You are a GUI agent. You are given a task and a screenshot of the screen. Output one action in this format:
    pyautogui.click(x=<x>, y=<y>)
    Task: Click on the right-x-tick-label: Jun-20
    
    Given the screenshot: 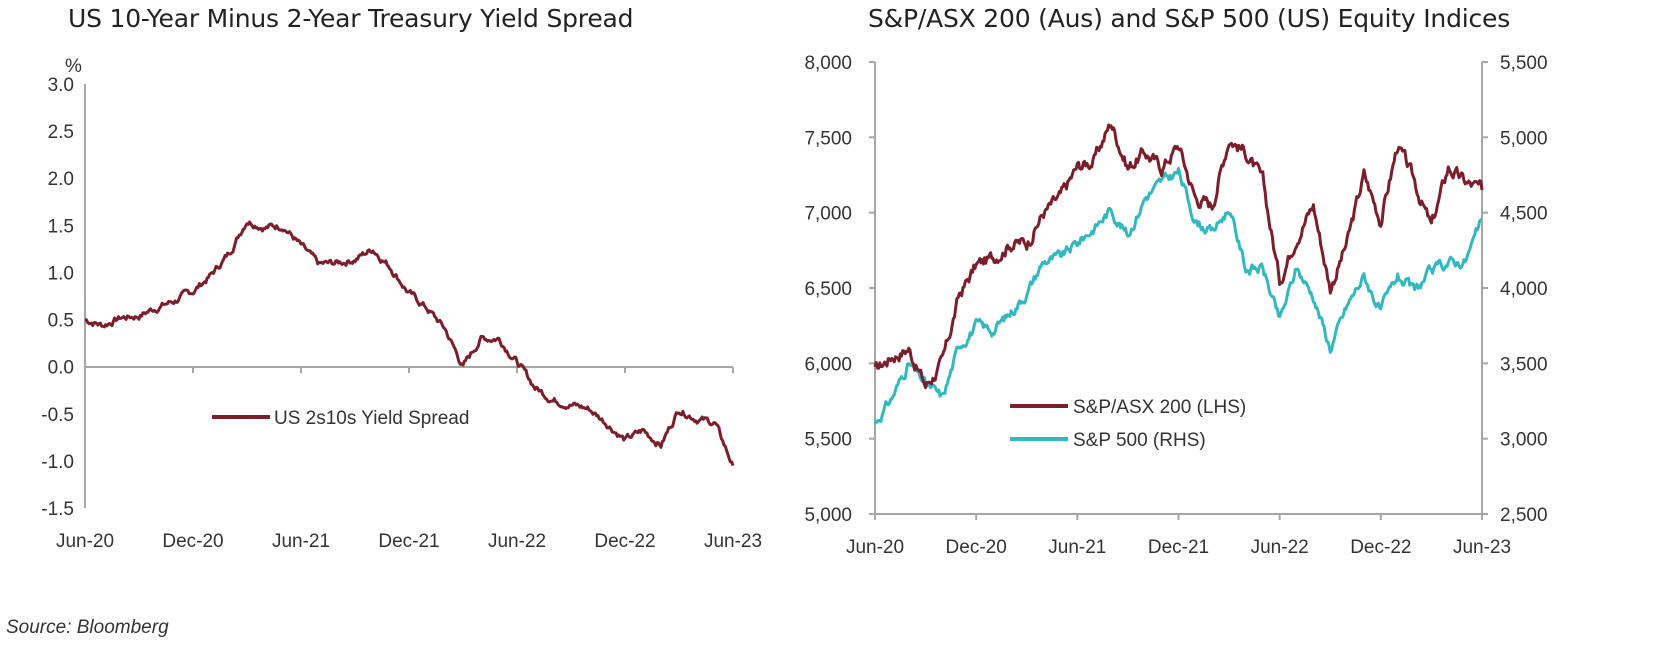 What is the action you would take?
    pyautogui.click(x=875, y=547)
    